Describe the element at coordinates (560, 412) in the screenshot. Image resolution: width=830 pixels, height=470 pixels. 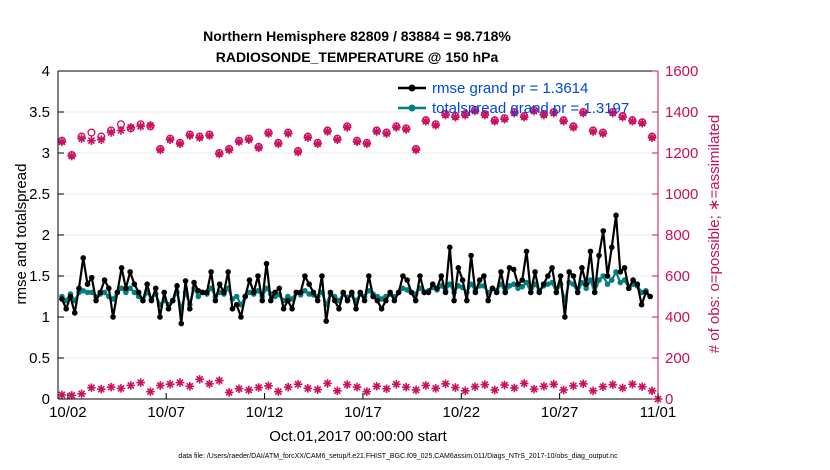
I see `x-tick-label-5: 10/27` at that location.